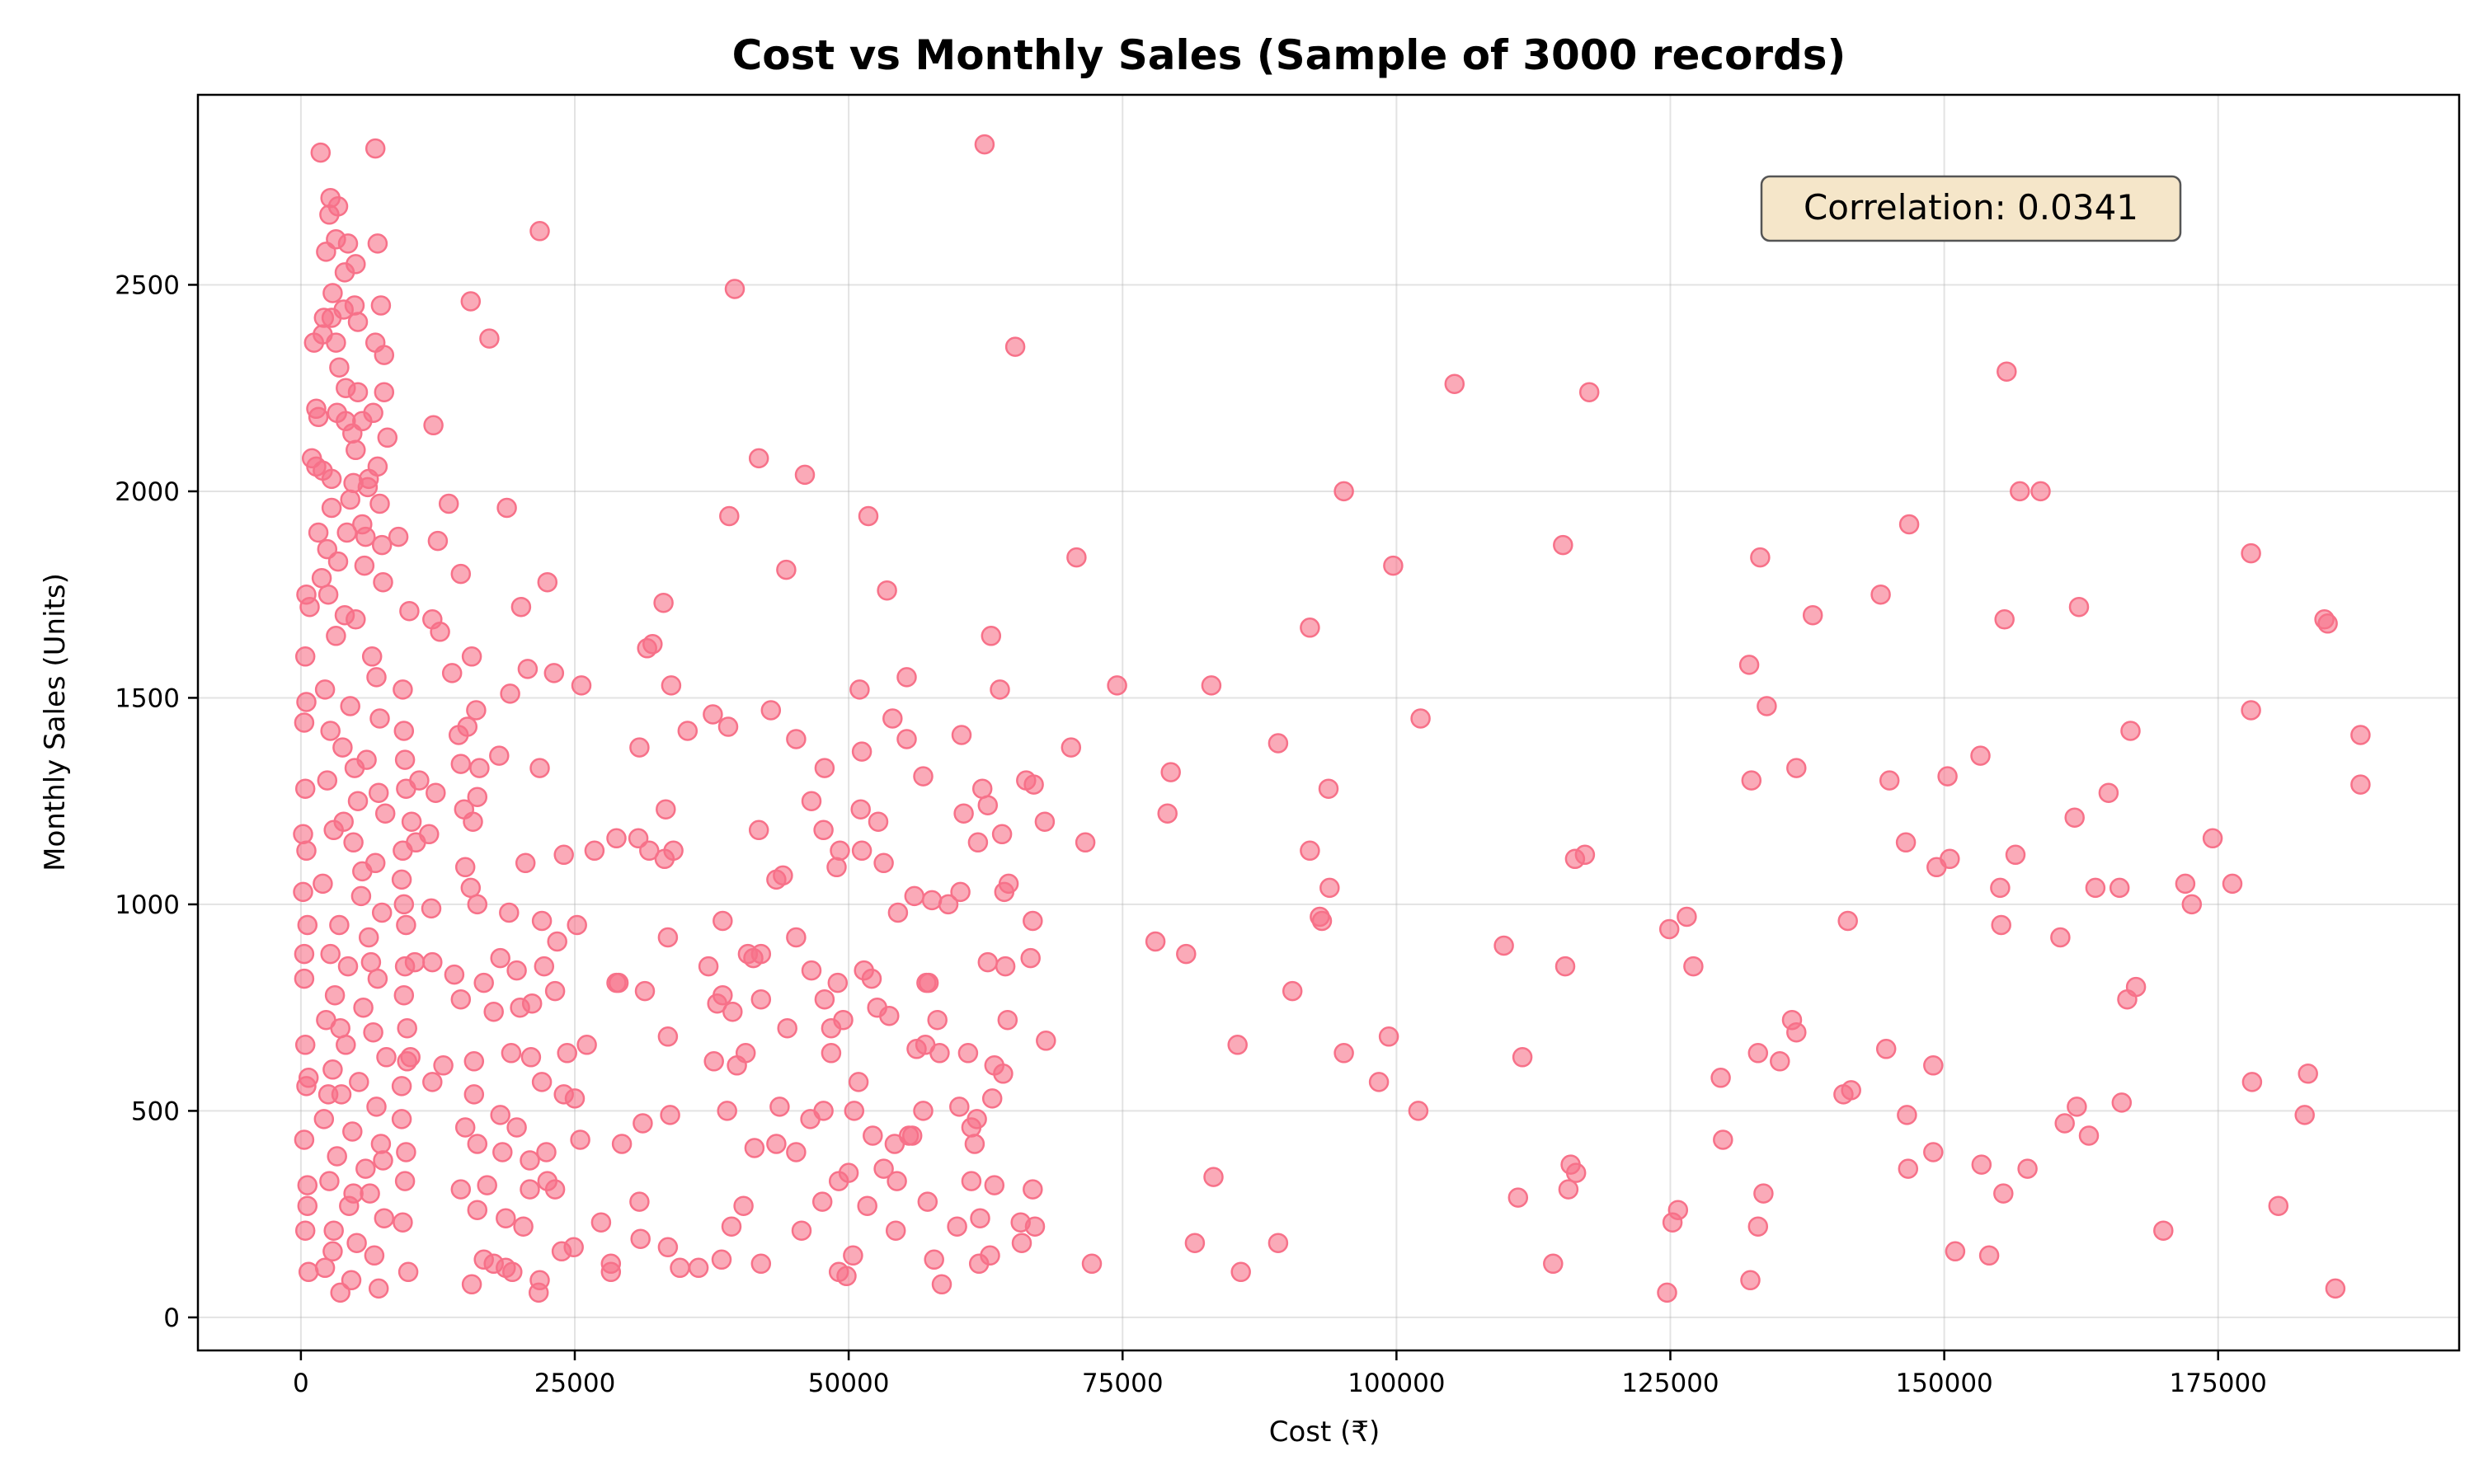  I want to click on correlation-annotation: Correlation: 0.0341, so click(1971, 208).